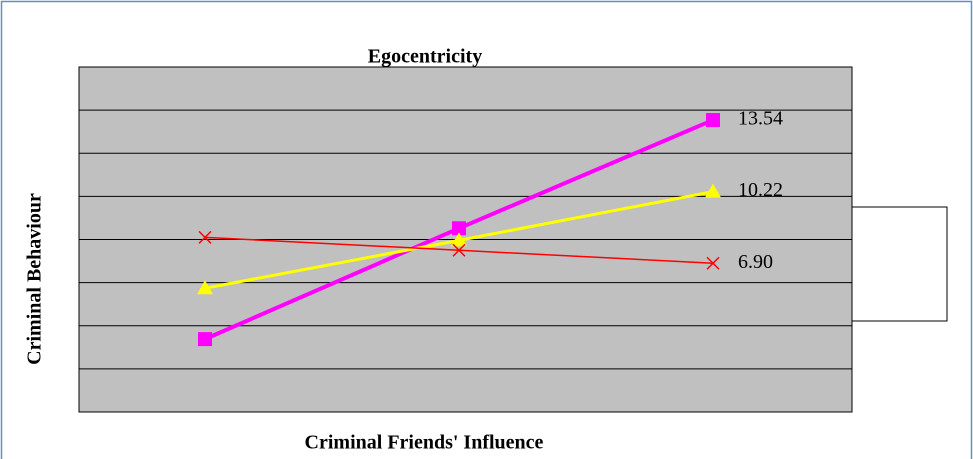  What do you see at coordinates (755, 262) in the screenshot?
I see `data-label: 6.90` at bounding box center [755, 262].